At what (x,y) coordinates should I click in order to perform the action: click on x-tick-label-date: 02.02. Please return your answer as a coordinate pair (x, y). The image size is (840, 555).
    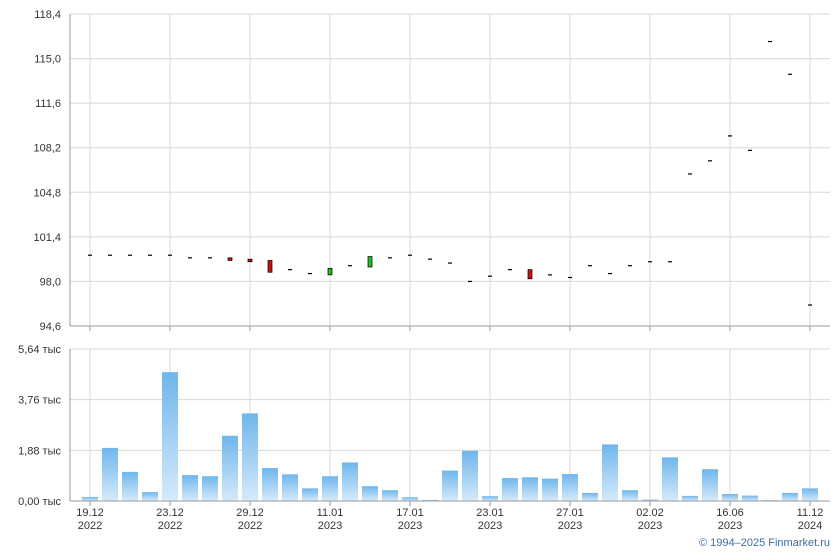
    Looking at the image, I should click on (650, 513).